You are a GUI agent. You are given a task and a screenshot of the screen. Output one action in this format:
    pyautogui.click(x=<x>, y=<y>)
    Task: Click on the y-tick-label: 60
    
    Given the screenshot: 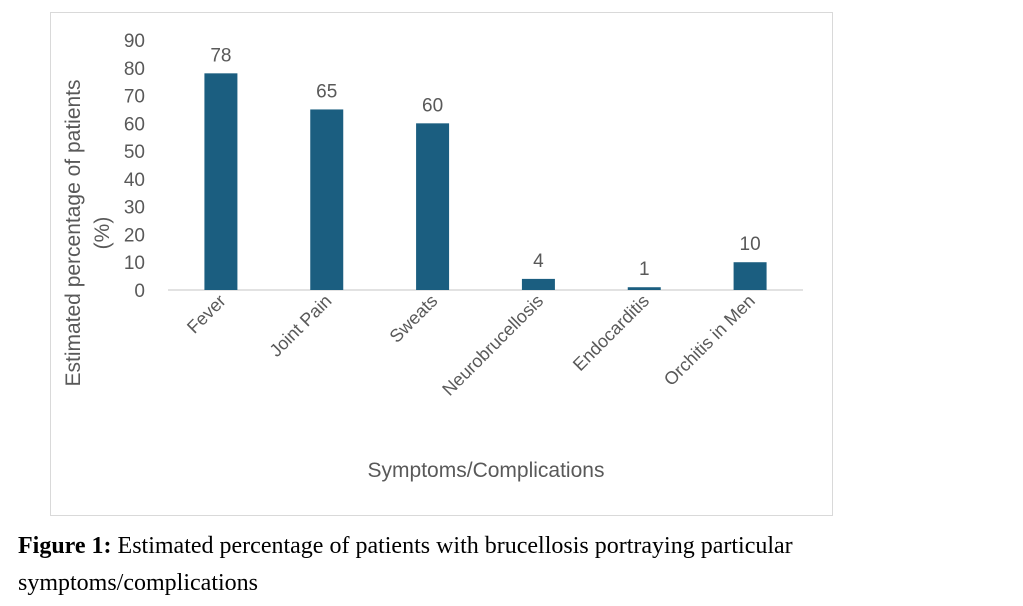 What is the action you would take?
    pyautogui.click(x=134, y=124)
    